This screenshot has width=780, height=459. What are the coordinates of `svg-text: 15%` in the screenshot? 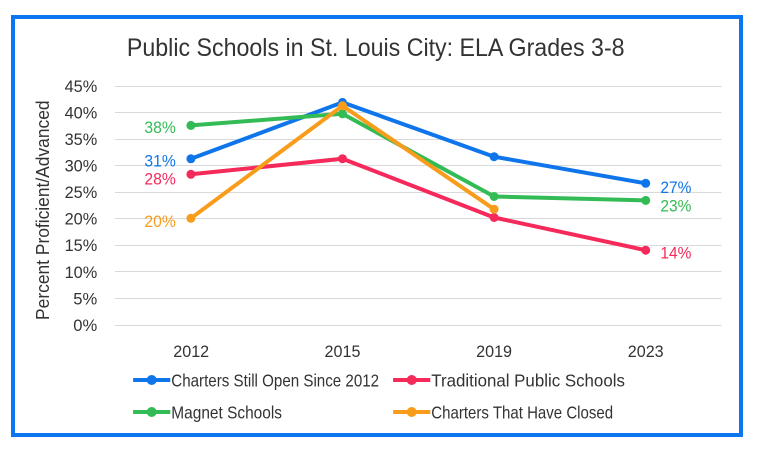 It's located at (81, 246).